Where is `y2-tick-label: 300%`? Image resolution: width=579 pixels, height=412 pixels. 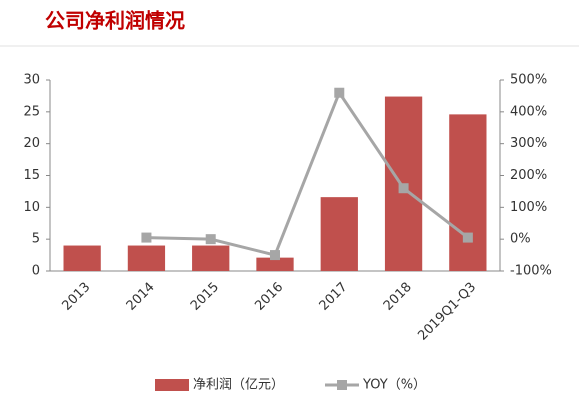
y2-tick-label: 300% is located at coordinates (528, 143).